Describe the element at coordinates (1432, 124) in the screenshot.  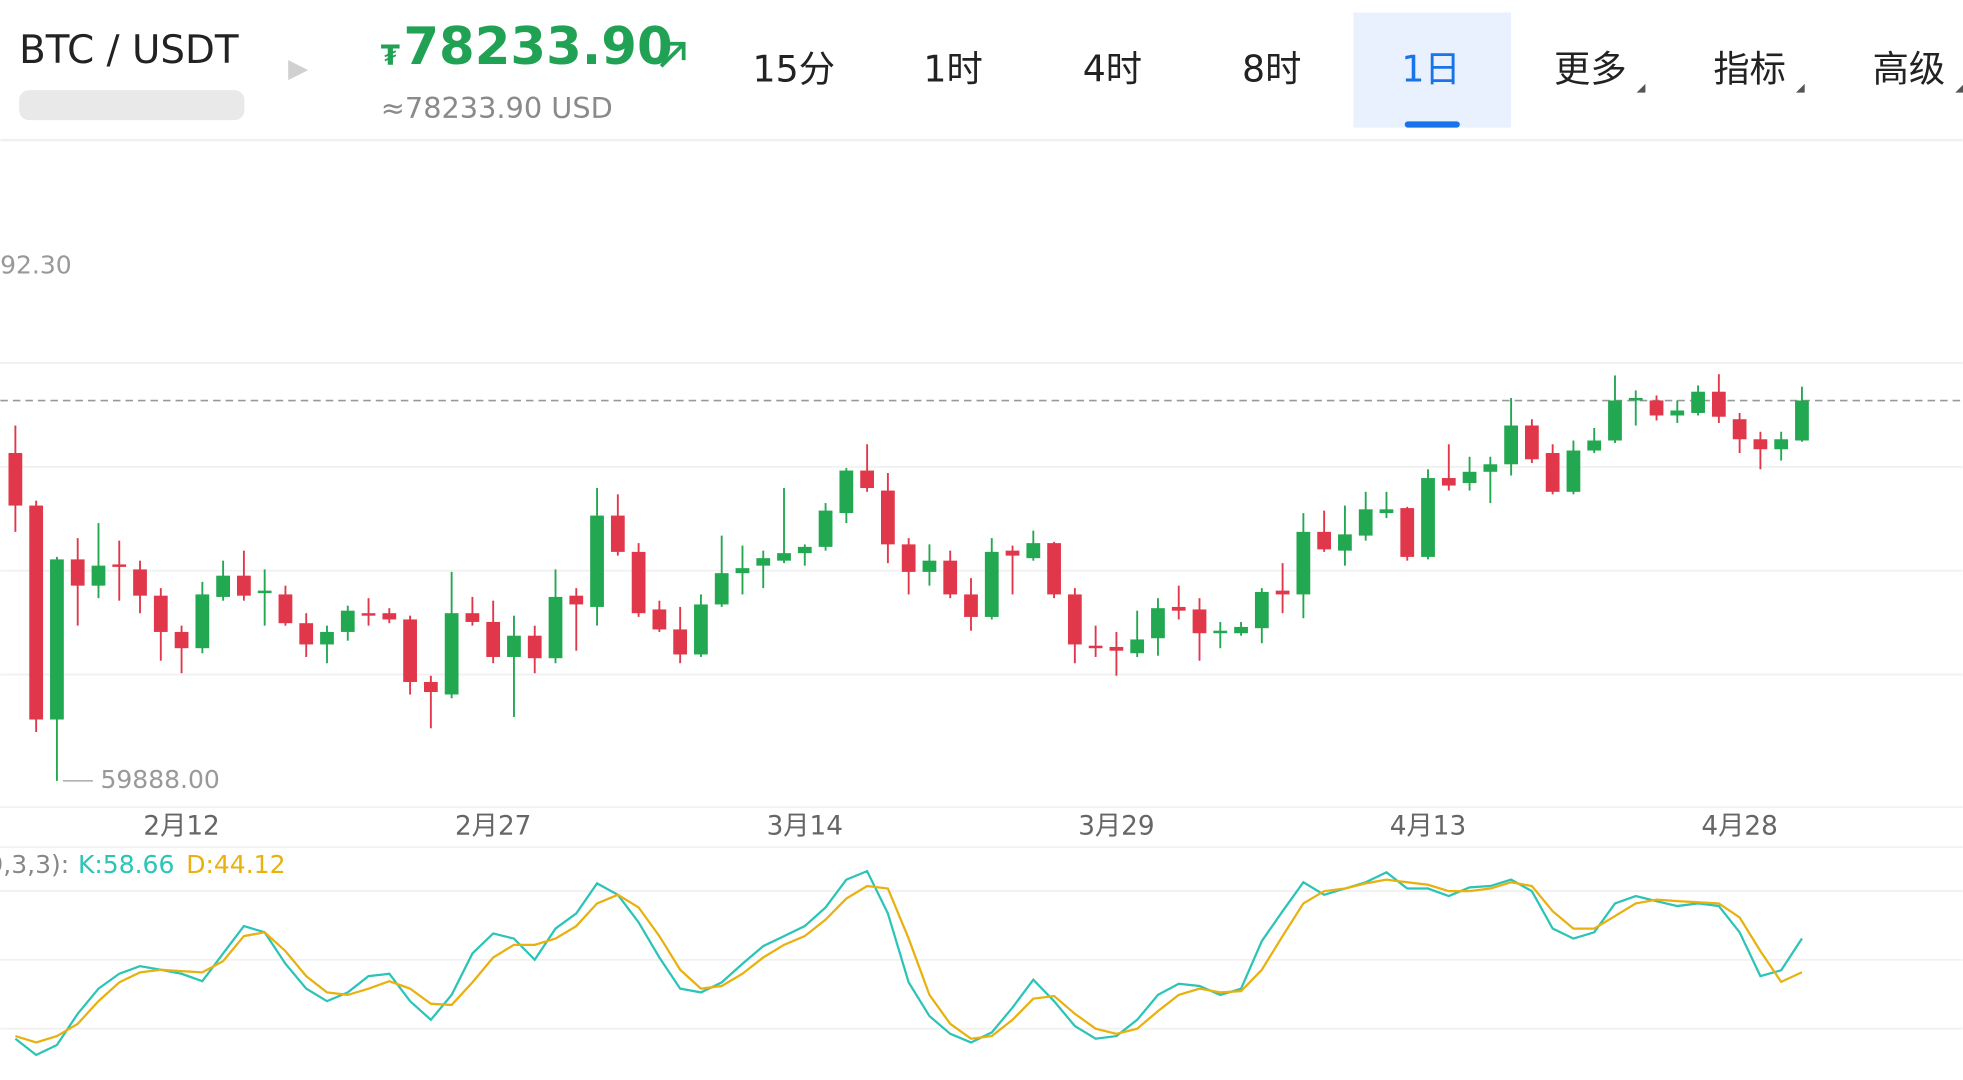
I see `active-tab-indicator` at that location.